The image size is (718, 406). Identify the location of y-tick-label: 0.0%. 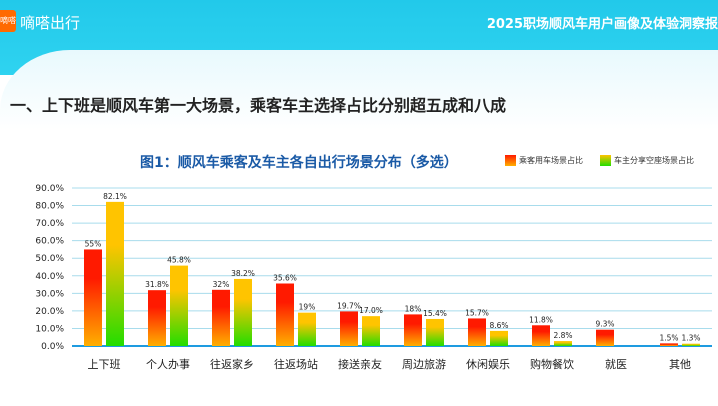
(52, 347).